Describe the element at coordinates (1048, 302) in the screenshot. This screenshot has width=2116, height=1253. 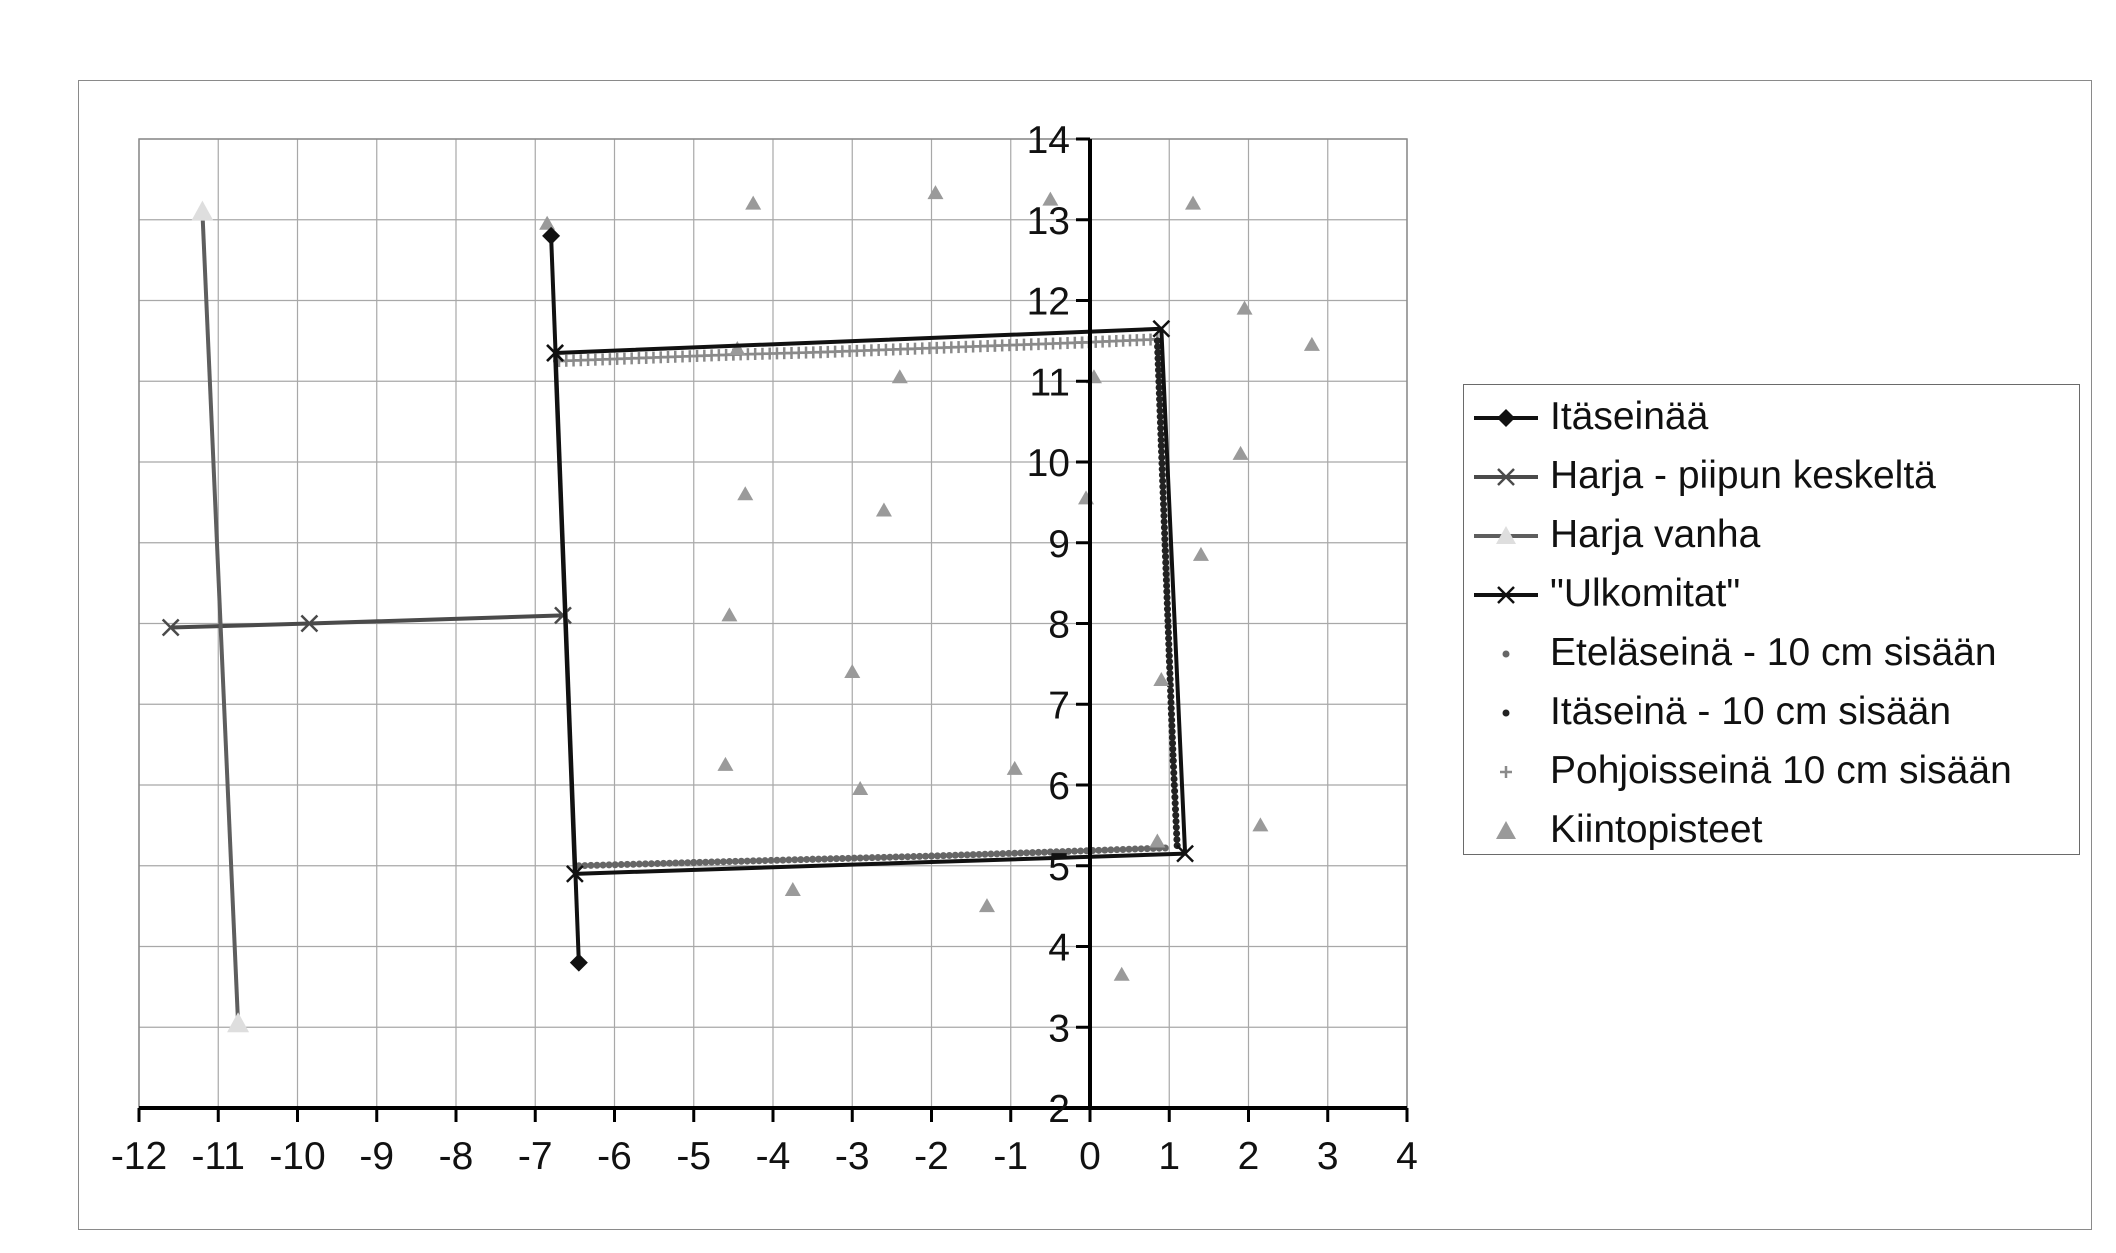
I see `y-tick-label: 12` at that location.